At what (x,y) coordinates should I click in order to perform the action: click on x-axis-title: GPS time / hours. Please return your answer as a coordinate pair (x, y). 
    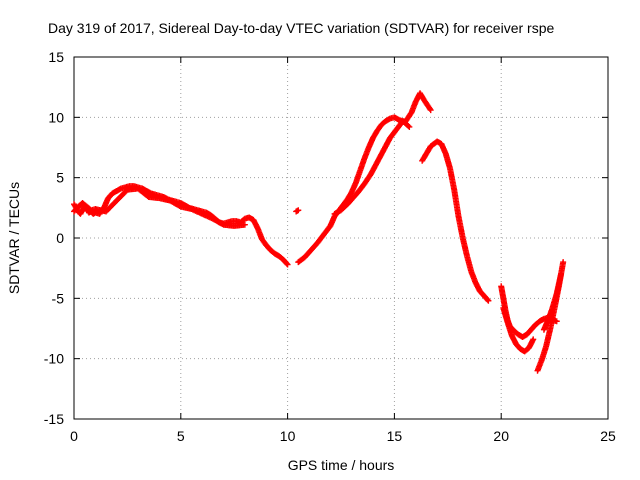
    Looking at the image, I should click on (341, 465).